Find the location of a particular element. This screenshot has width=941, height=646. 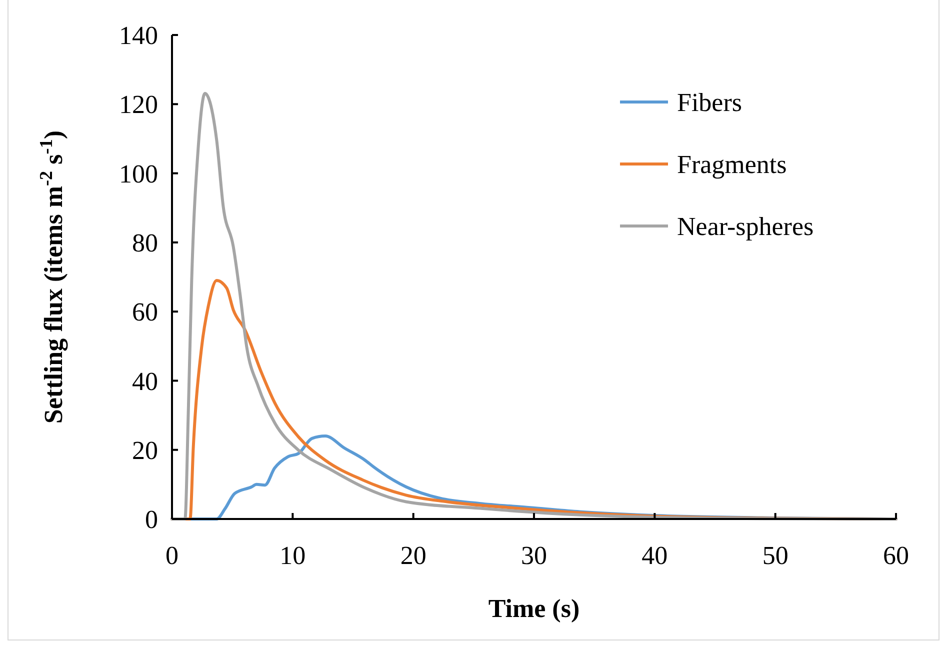

x-tick-label: 50 is located at coordinates (775, 555).